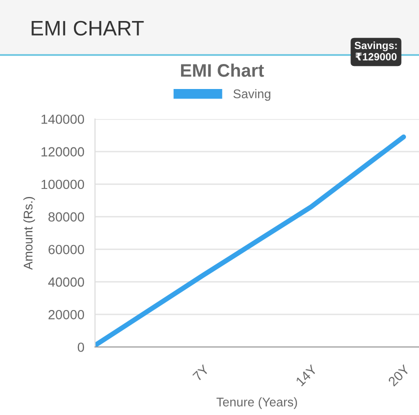 This screenshot has height=415, width=419. I want to click on y-axis-title: Amount (Rs.), so click(29, 233).